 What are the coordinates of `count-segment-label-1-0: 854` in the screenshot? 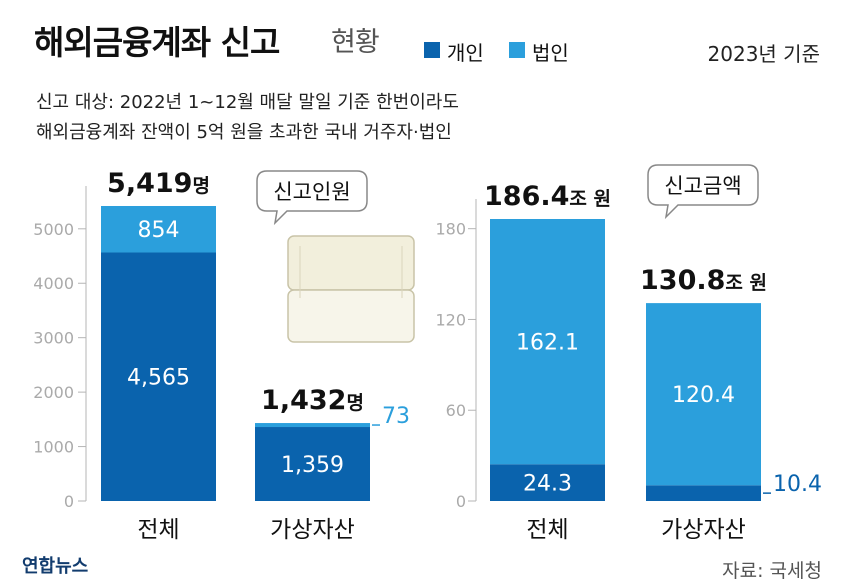 It's located at (159, 230).